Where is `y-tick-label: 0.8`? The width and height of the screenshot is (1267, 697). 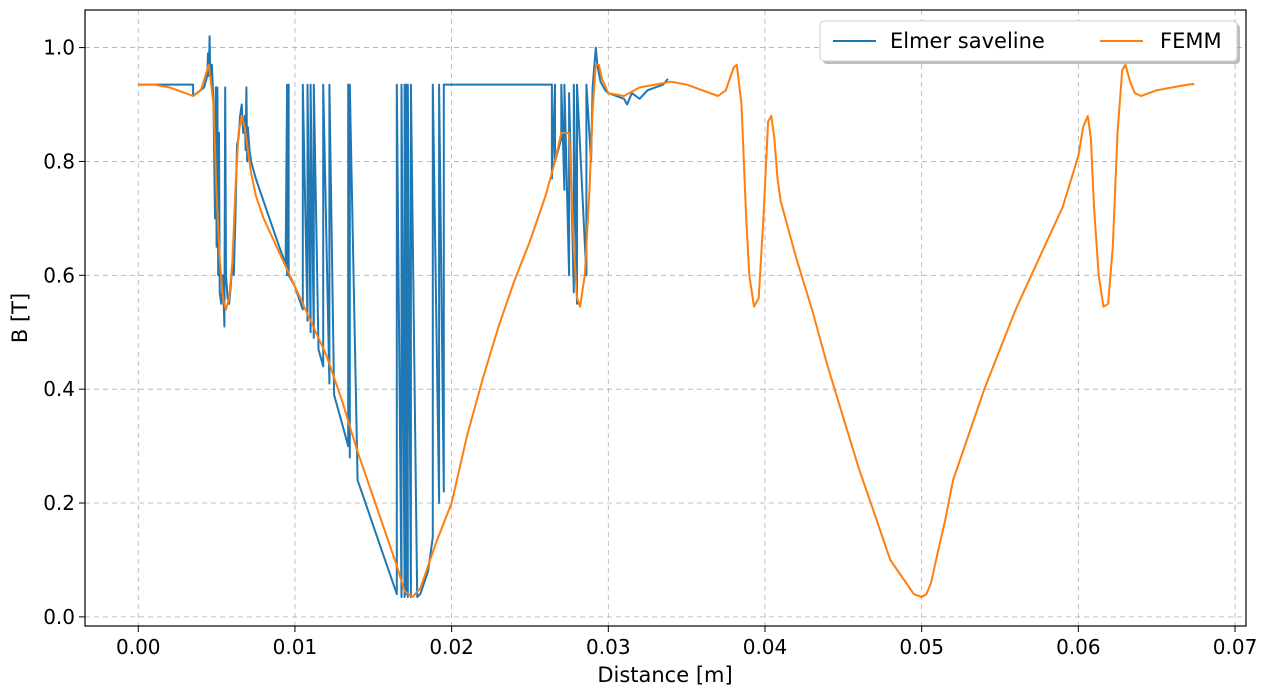 y-tick-label: 0.8 is located at coordinates (59, 161).